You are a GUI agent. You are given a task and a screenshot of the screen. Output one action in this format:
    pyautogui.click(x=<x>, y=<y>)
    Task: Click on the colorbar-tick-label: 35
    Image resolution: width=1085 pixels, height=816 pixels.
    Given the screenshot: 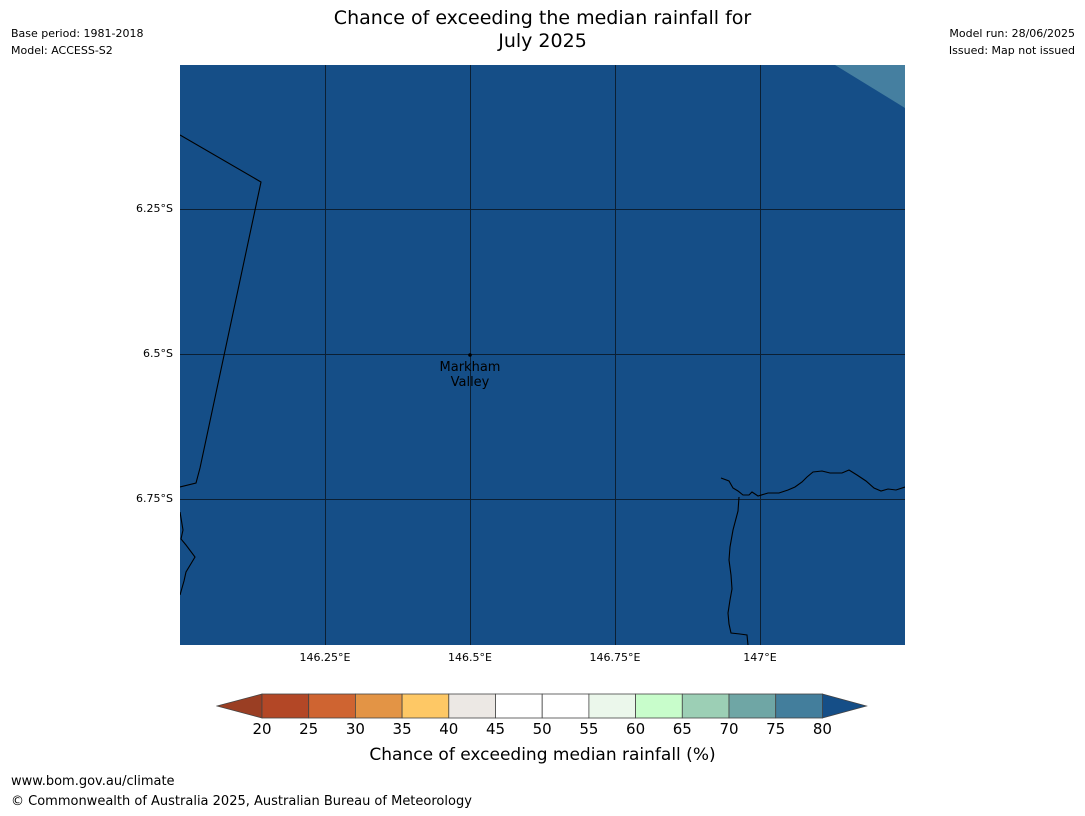 What is the action you would take?
    pyautogui.click(x=402, y=729)
    